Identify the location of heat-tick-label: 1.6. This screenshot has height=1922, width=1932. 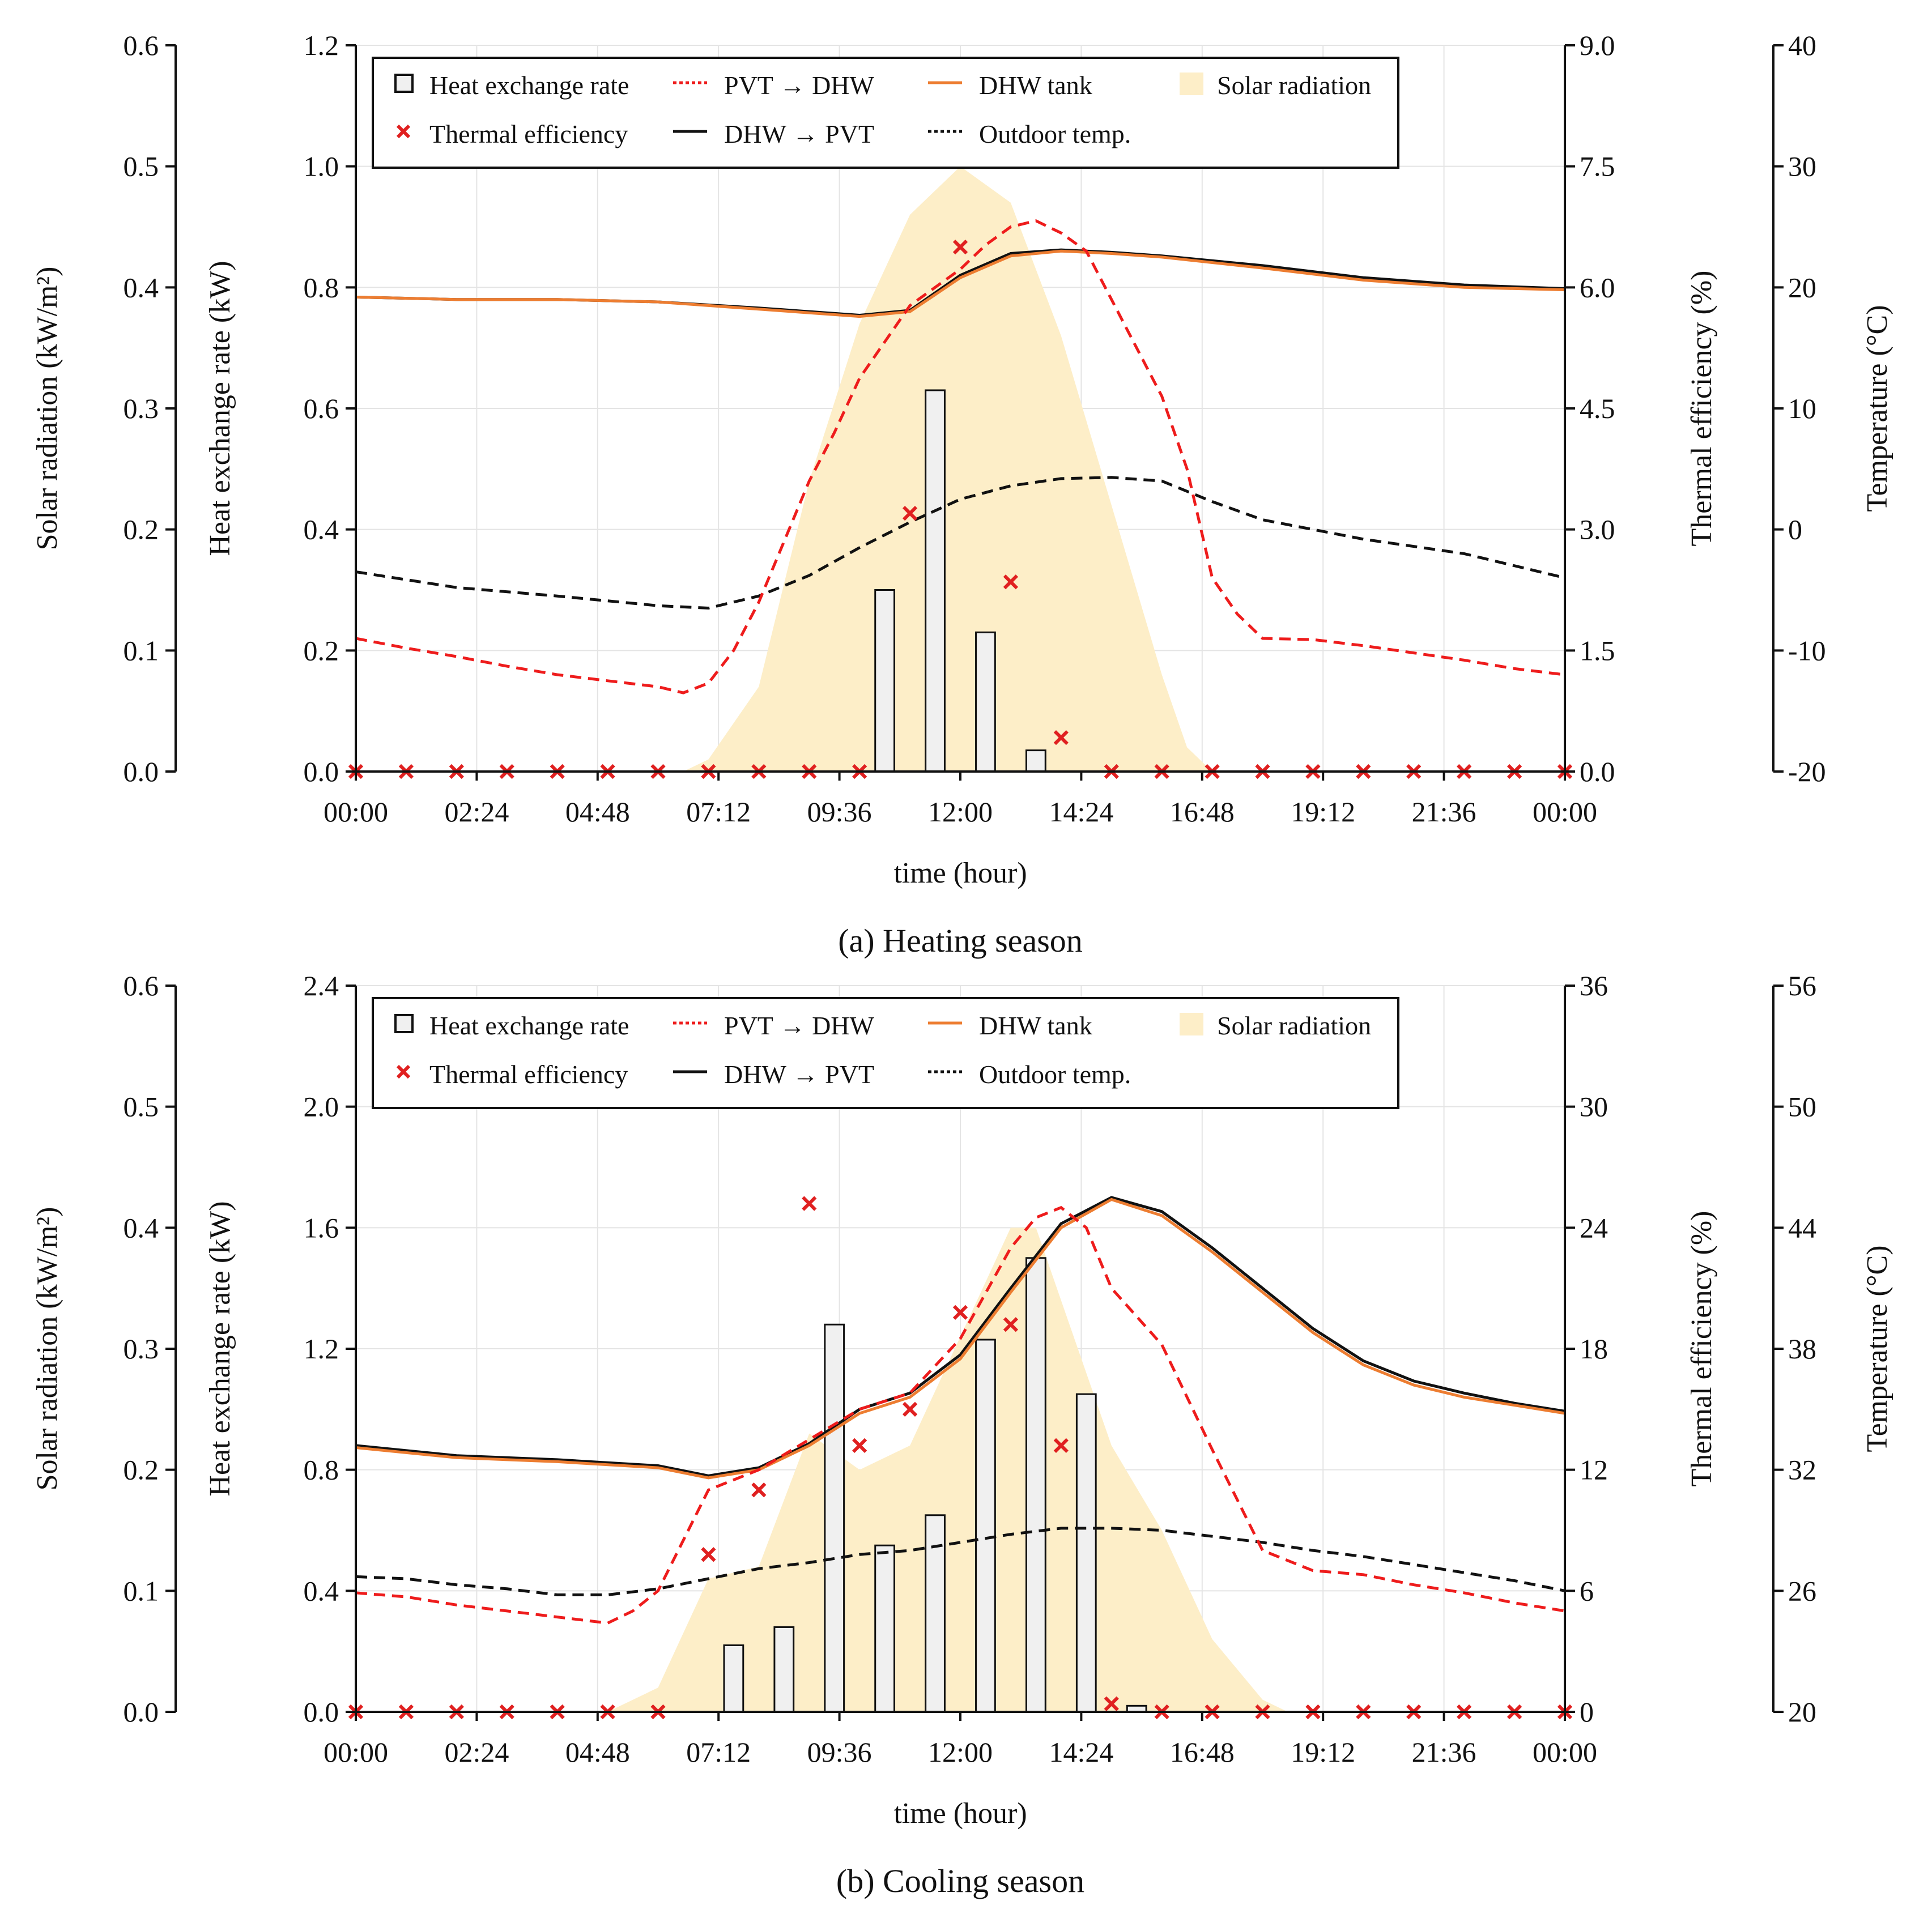
(321, 1227).